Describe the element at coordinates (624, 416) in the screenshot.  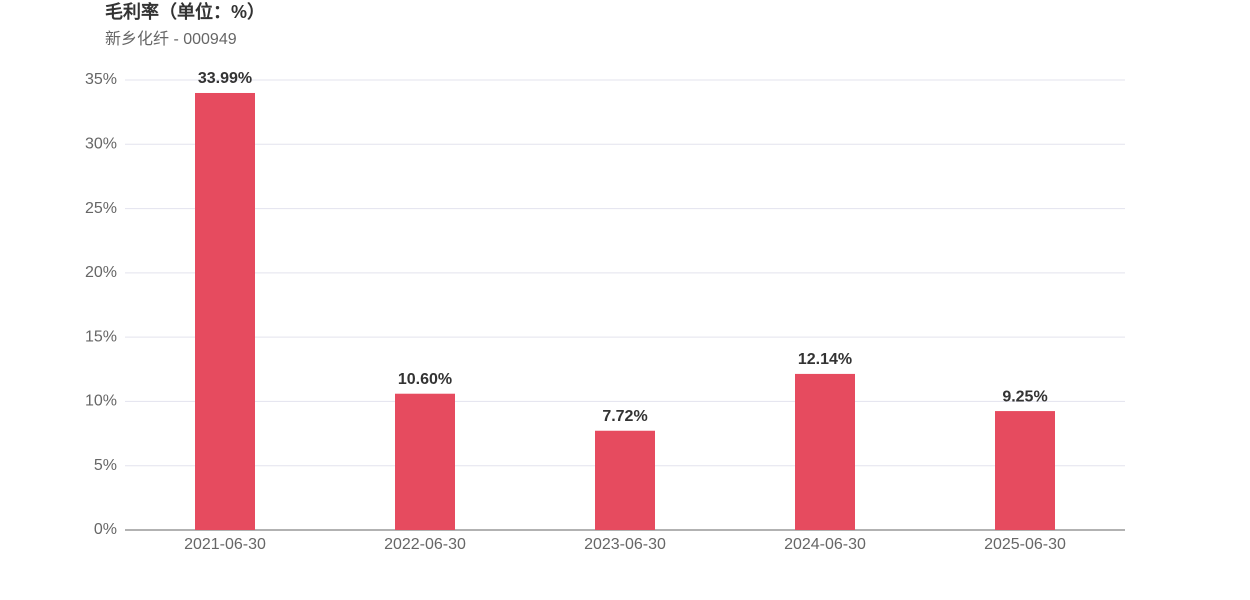
I see `data-label: 7.72%` at that location.